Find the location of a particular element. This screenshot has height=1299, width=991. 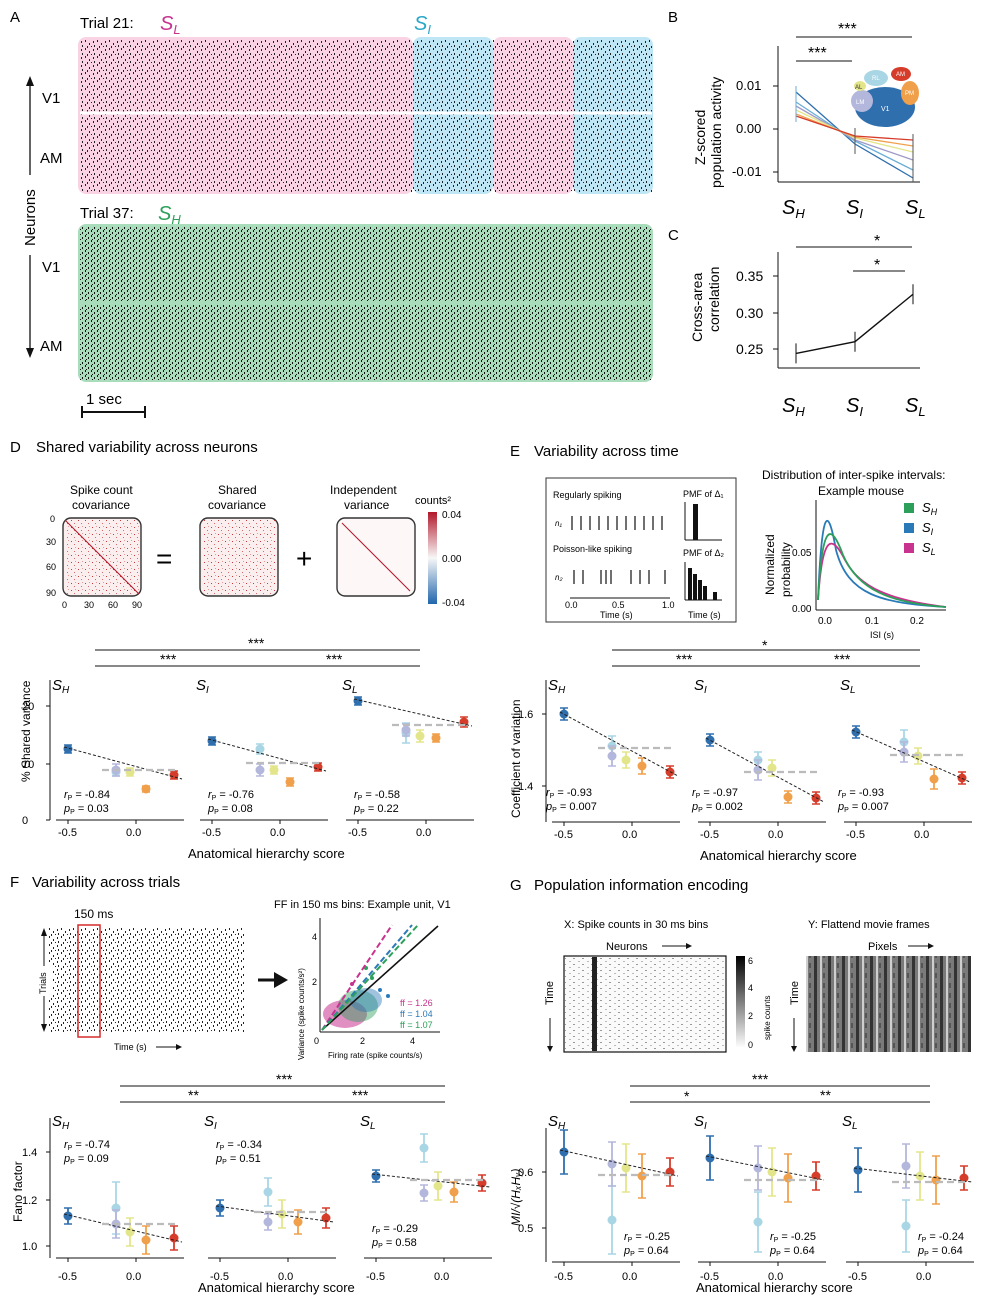

d-title-1: SI is located at coordinates (202, 686).